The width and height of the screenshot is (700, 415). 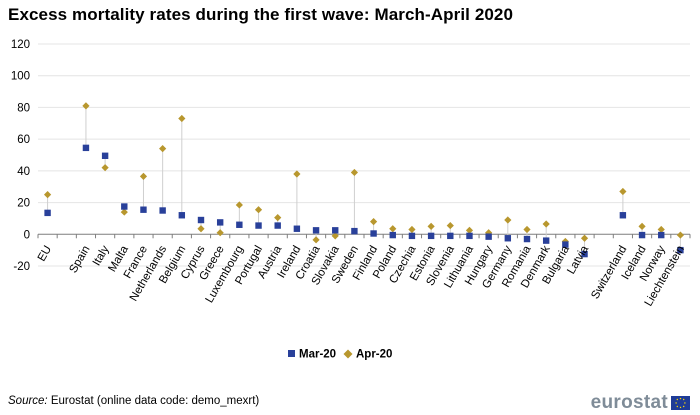 I want to click on y-tick-label: 60, so click(x=23, y=140).